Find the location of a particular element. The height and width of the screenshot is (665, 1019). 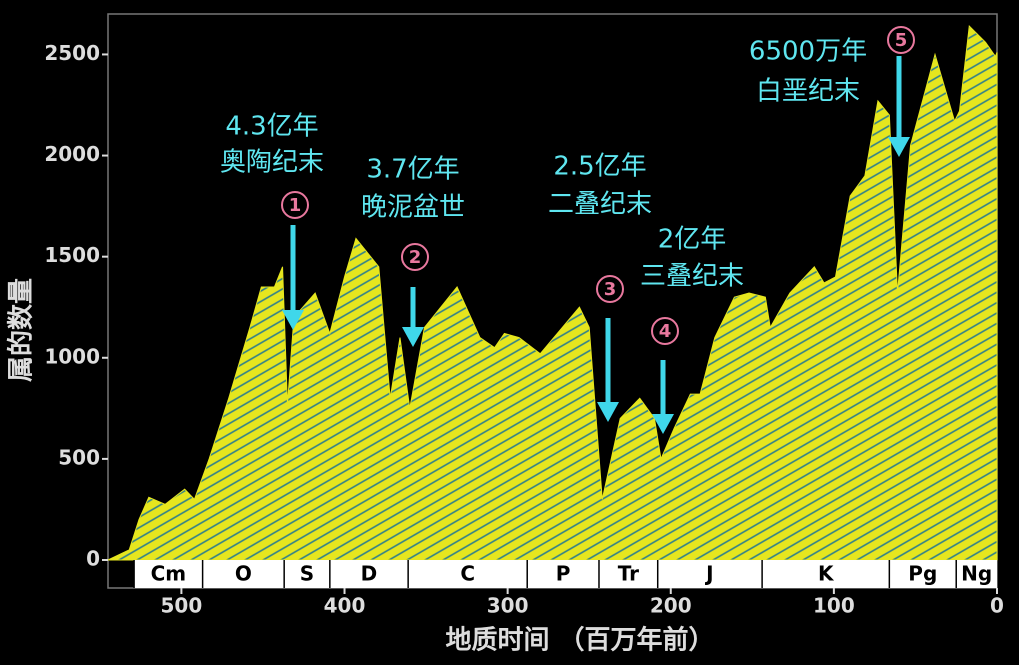

event-number: 5 is located at coordinates (901, 40).